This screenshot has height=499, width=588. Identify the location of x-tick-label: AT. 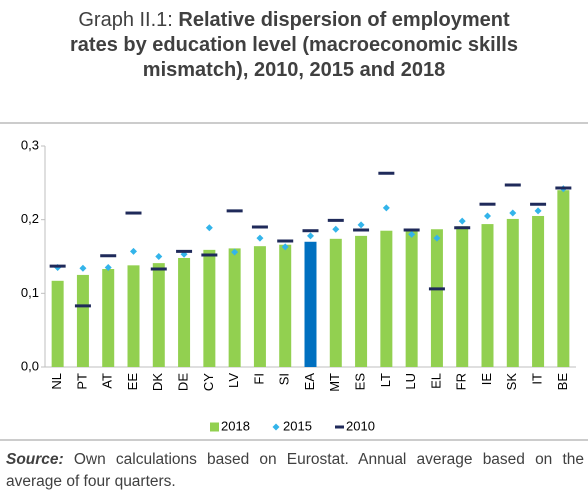
(107, 381).